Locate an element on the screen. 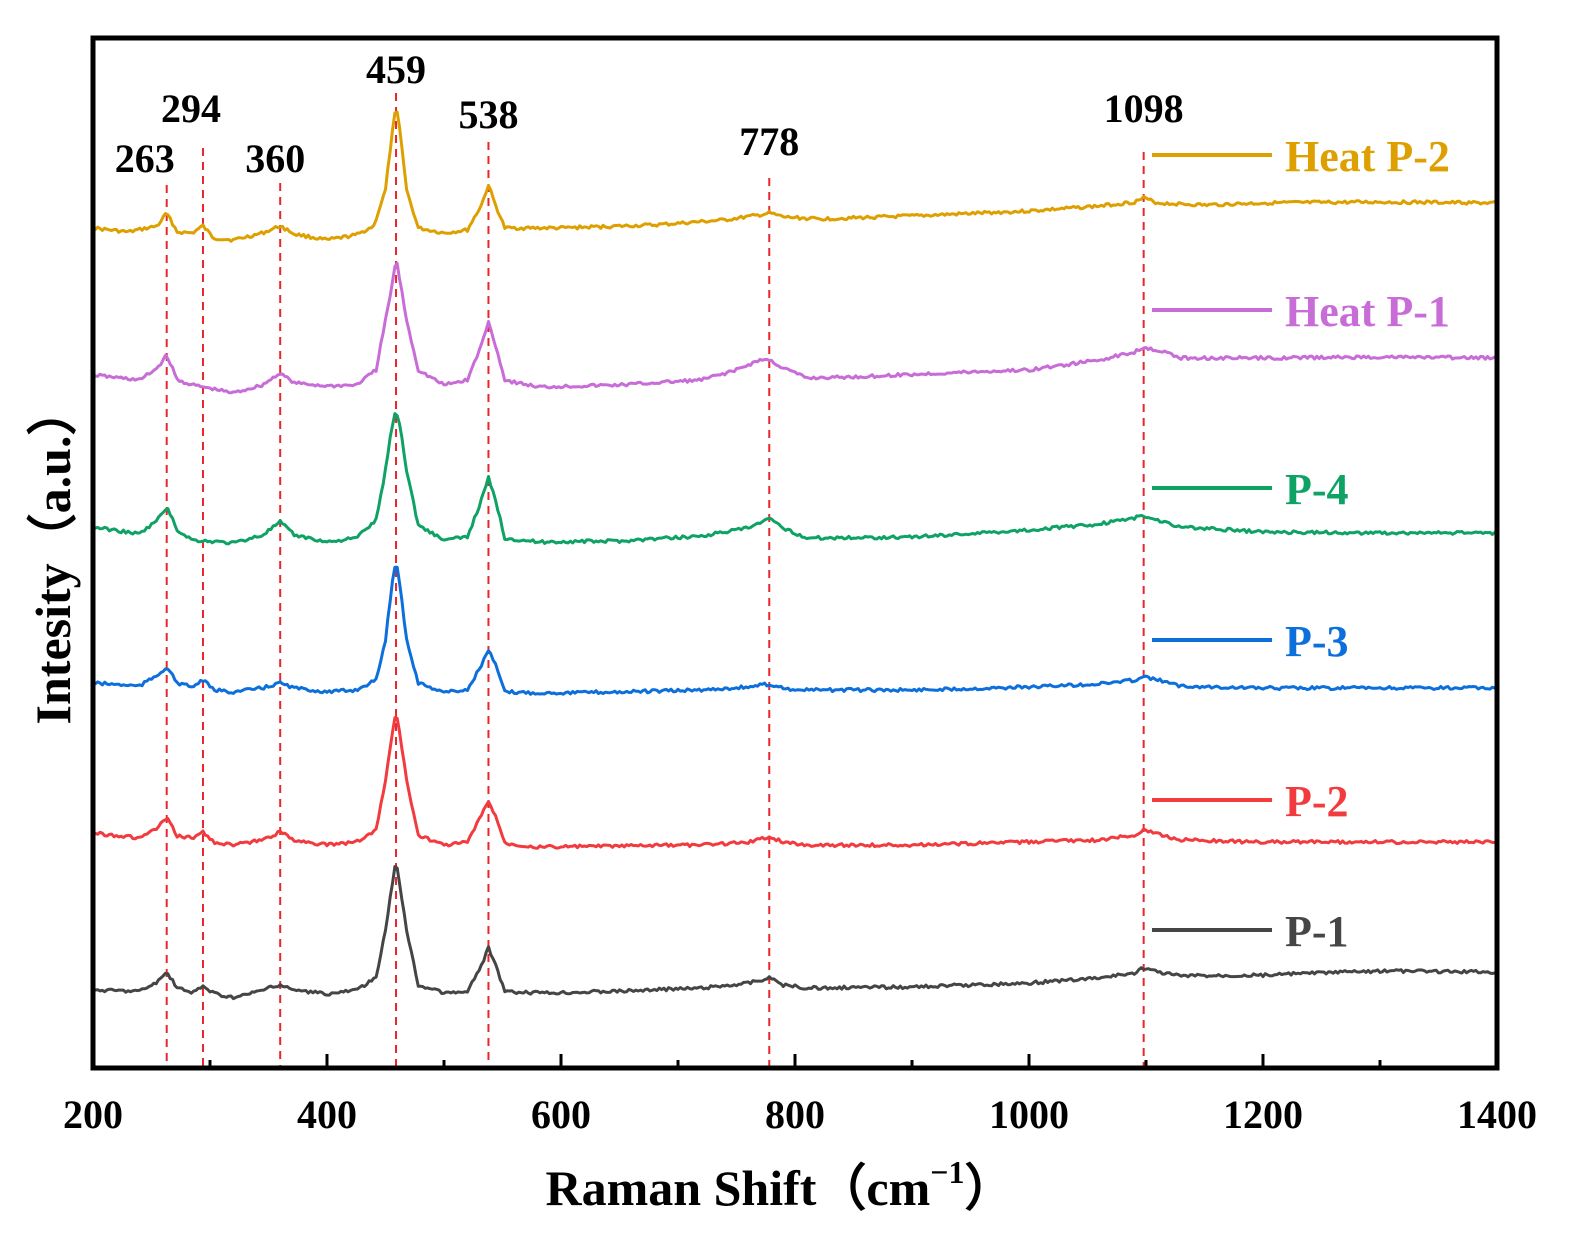 The image size is (1569, 1238). x-axis-title-exponent: −1 is located at coordinates (947, 1172).